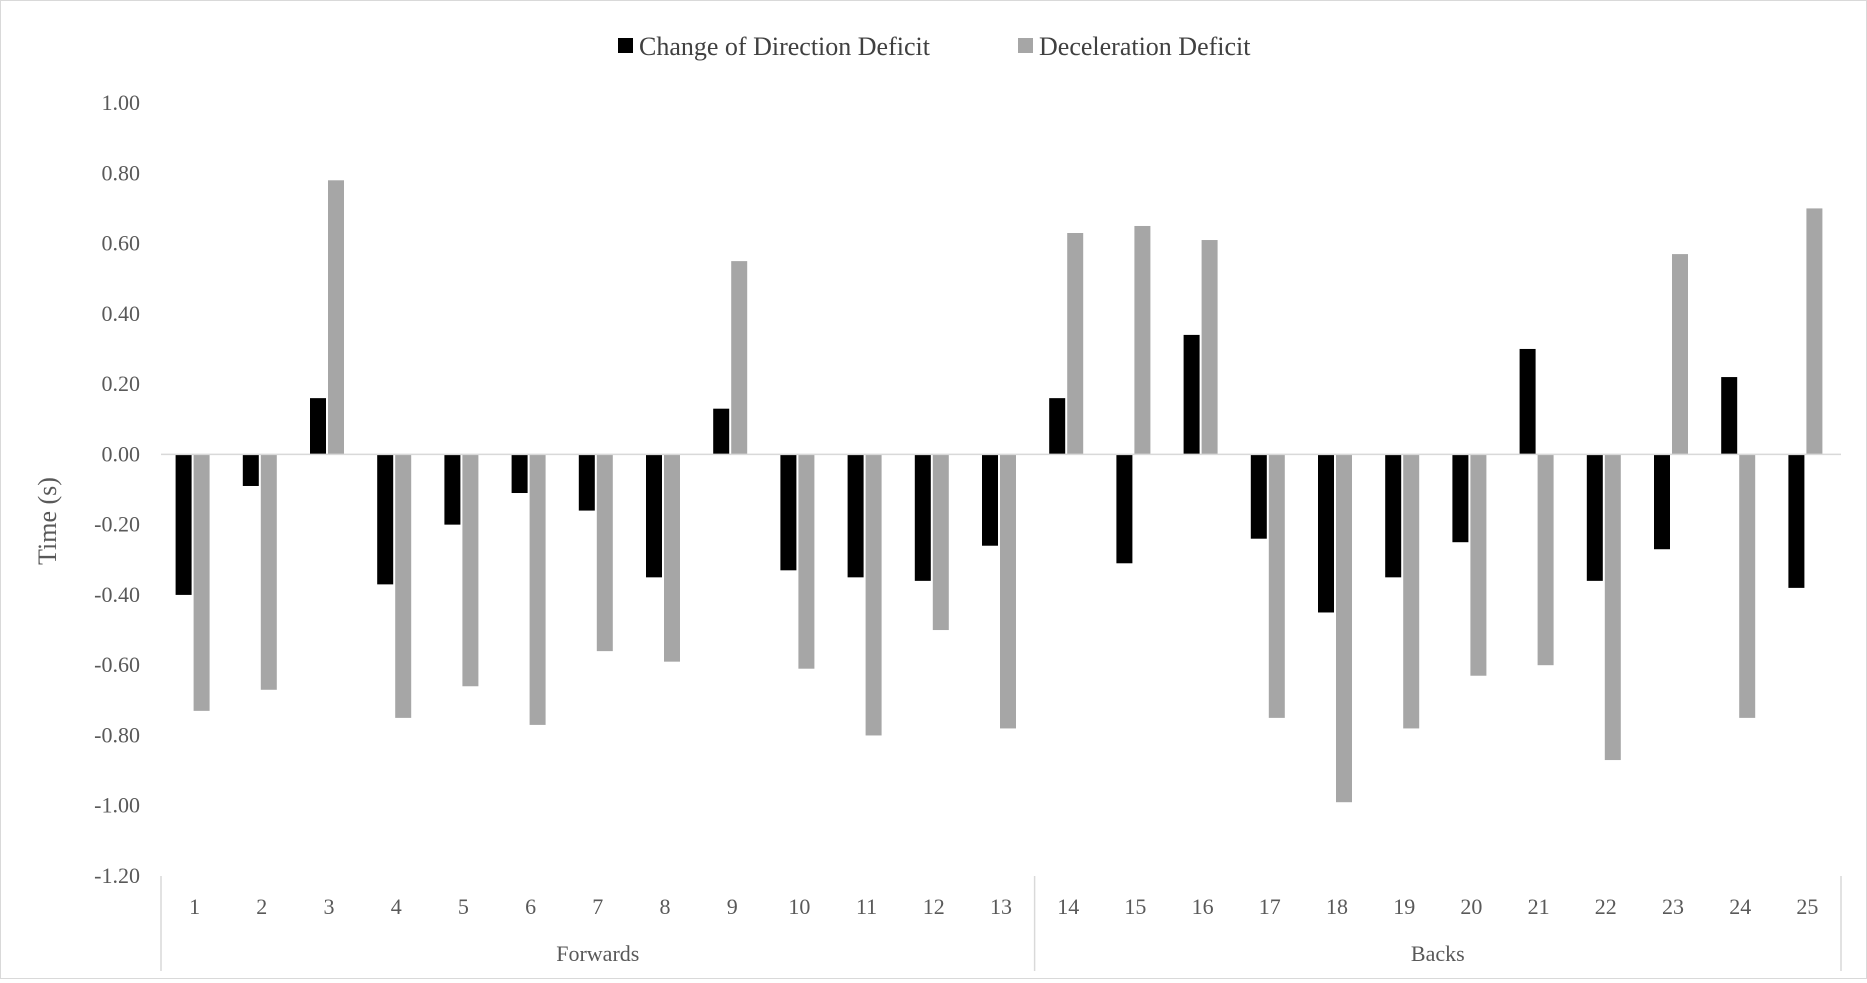  I want to click on y-tick-label: -0.60, so click(117, 664).